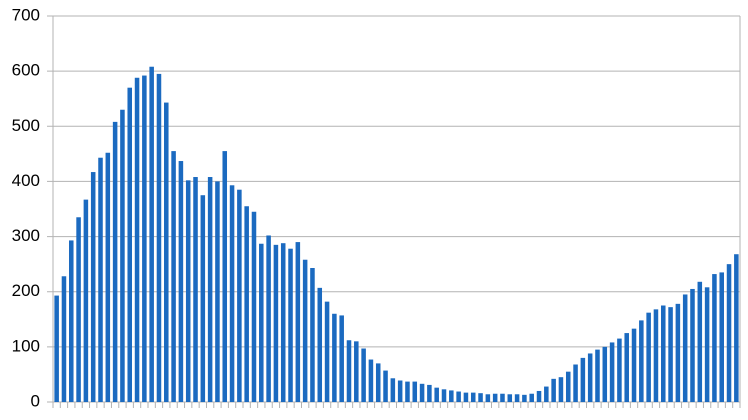  What do you see at coordinates (35, 400) in the screenshot?
I see `y-tick-label: 0` at bounding box center [35, 400].